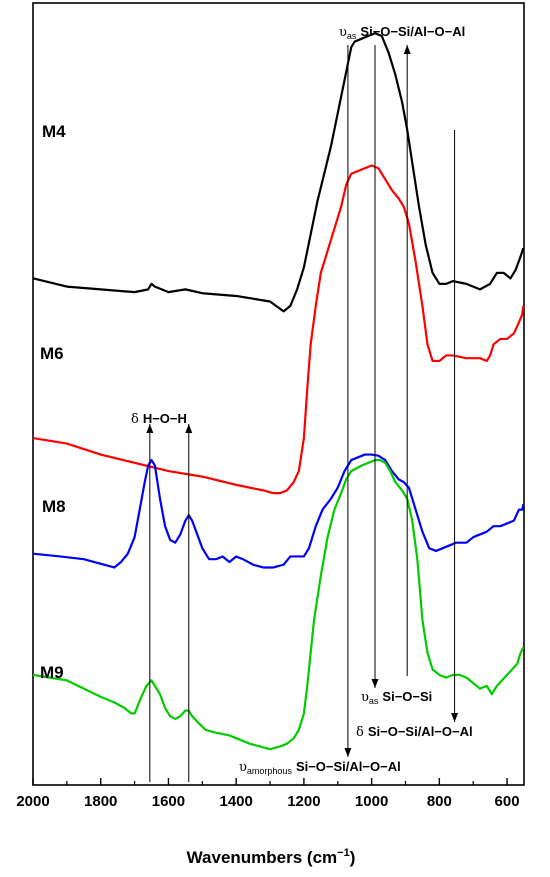  What do you see at coordinates (189, 428) in the screenshot?
I see `arrow-delta-hoh-right-head` at bounding box center [189, 428].